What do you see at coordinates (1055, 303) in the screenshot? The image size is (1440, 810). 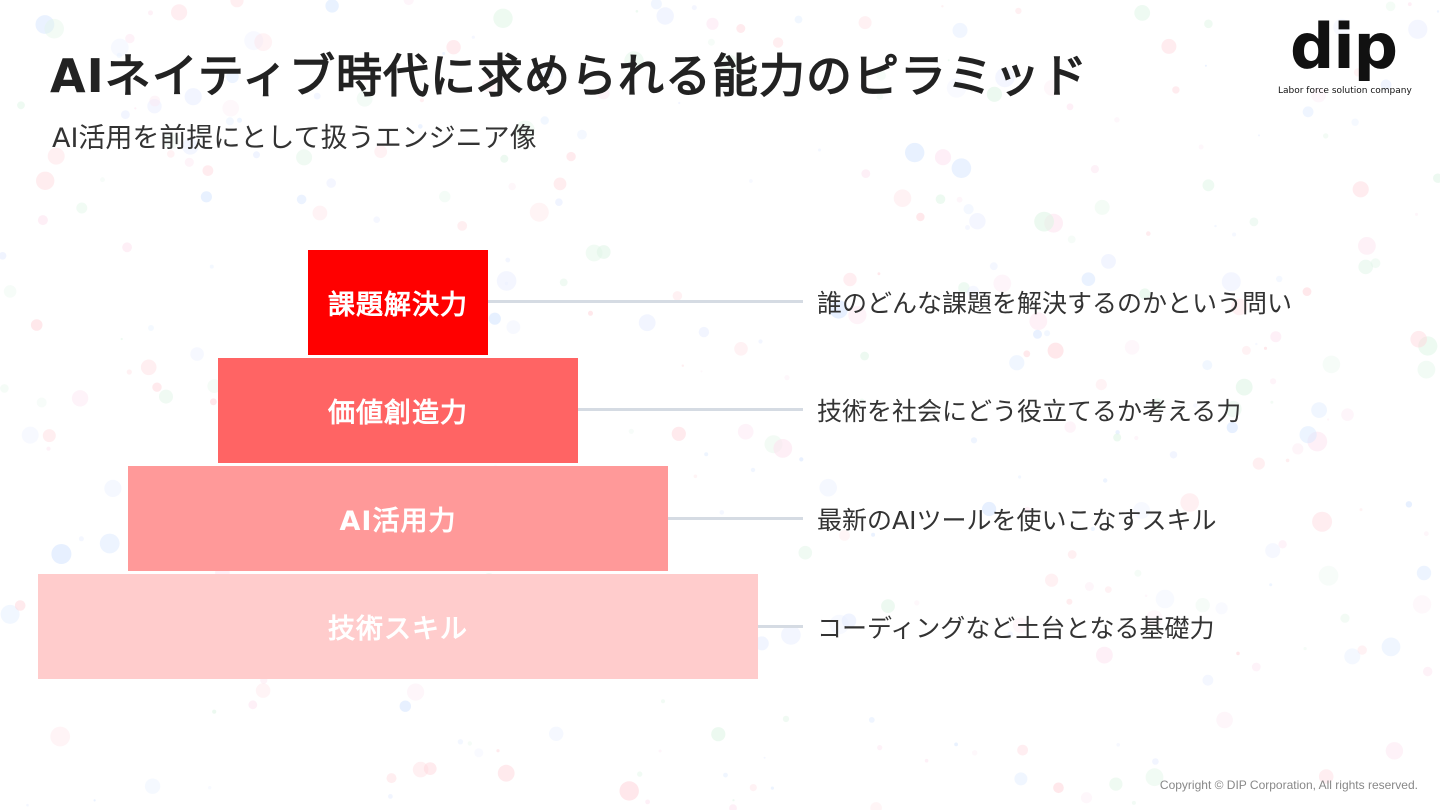 I see `level-description-problem-solving: 誰のどんな課題を解決するのかという問い` at bounding box center [1055, 303].